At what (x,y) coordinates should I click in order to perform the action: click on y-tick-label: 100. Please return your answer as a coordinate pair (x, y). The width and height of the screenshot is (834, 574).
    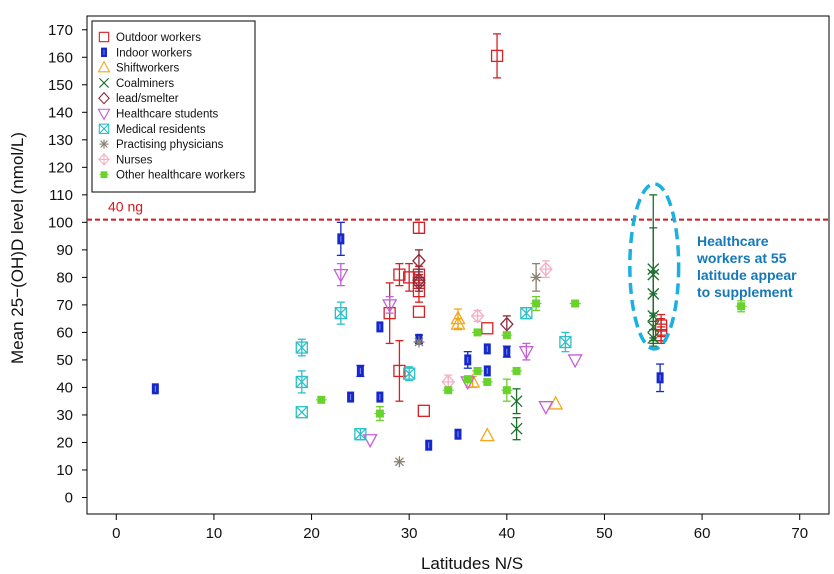
    Looking at the image, I should click on (60, 222).